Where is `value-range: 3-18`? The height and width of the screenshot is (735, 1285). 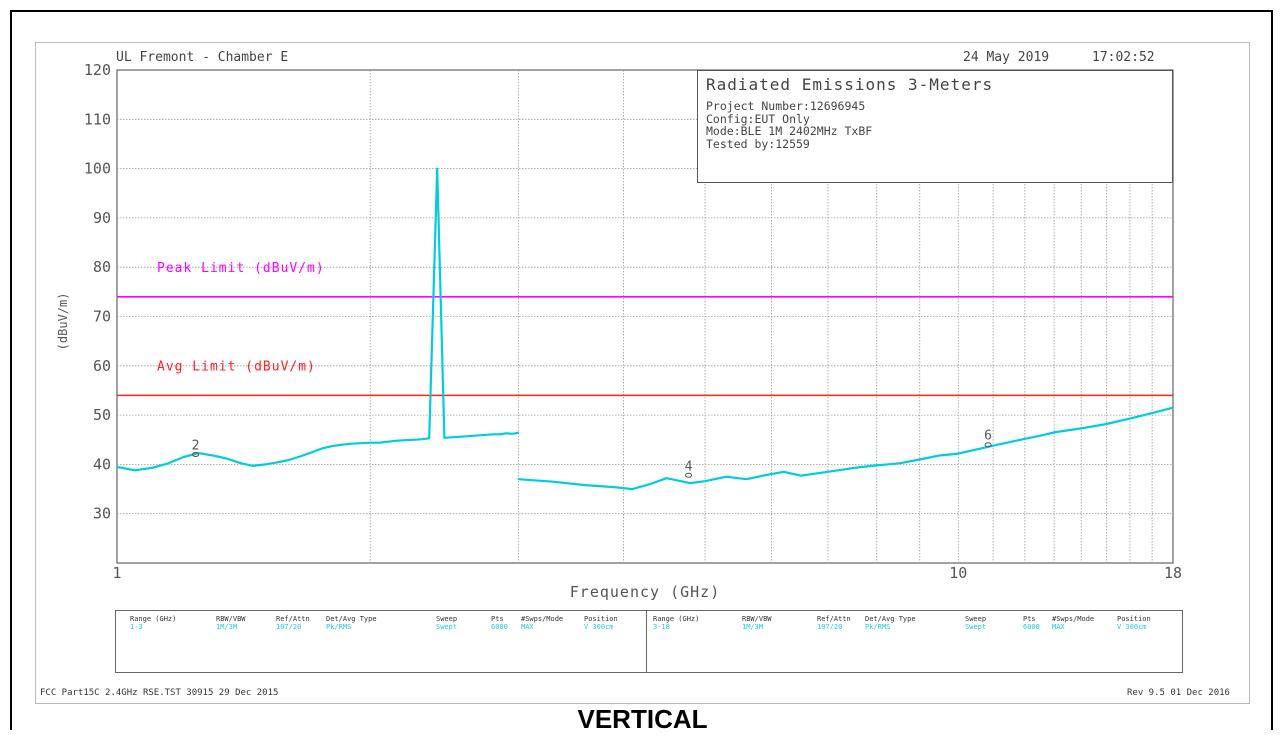
value-range: 3-18 is located at coordinates (661, 627).